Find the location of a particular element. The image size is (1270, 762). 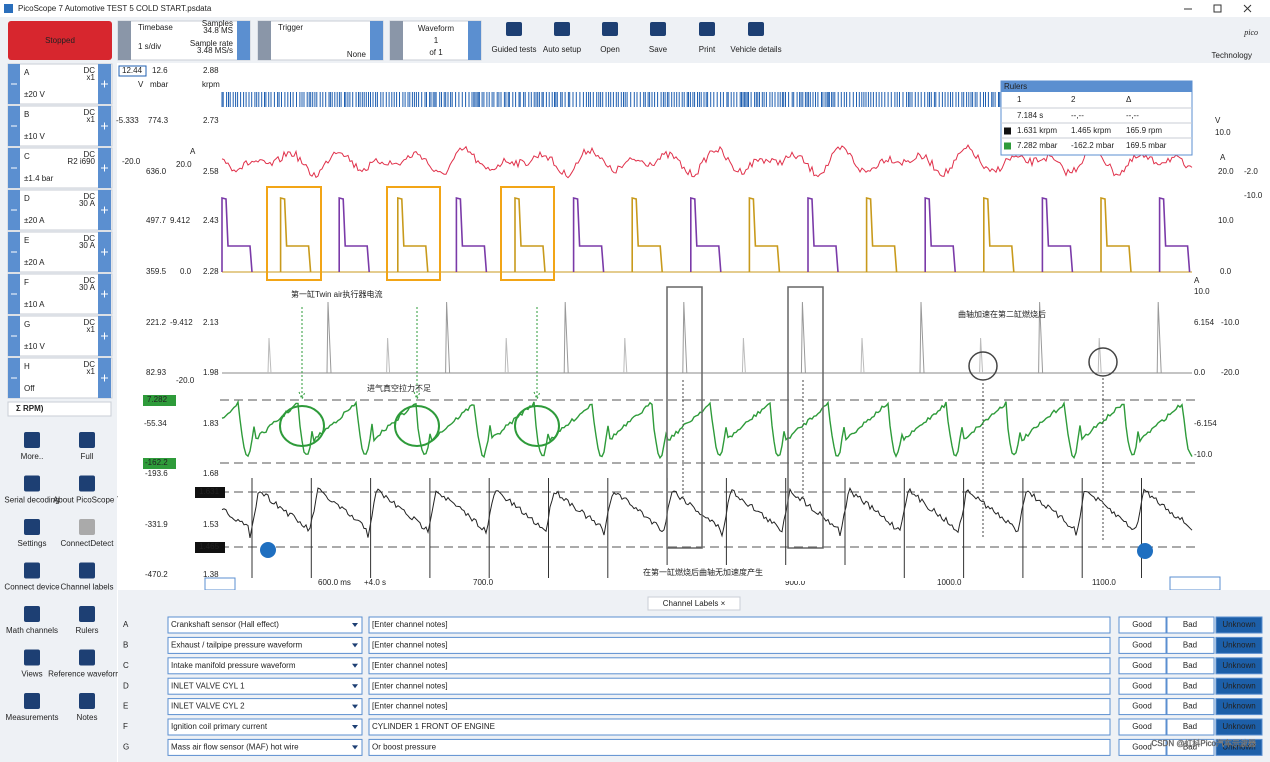

stop-button is located at coordinates (60, 40).